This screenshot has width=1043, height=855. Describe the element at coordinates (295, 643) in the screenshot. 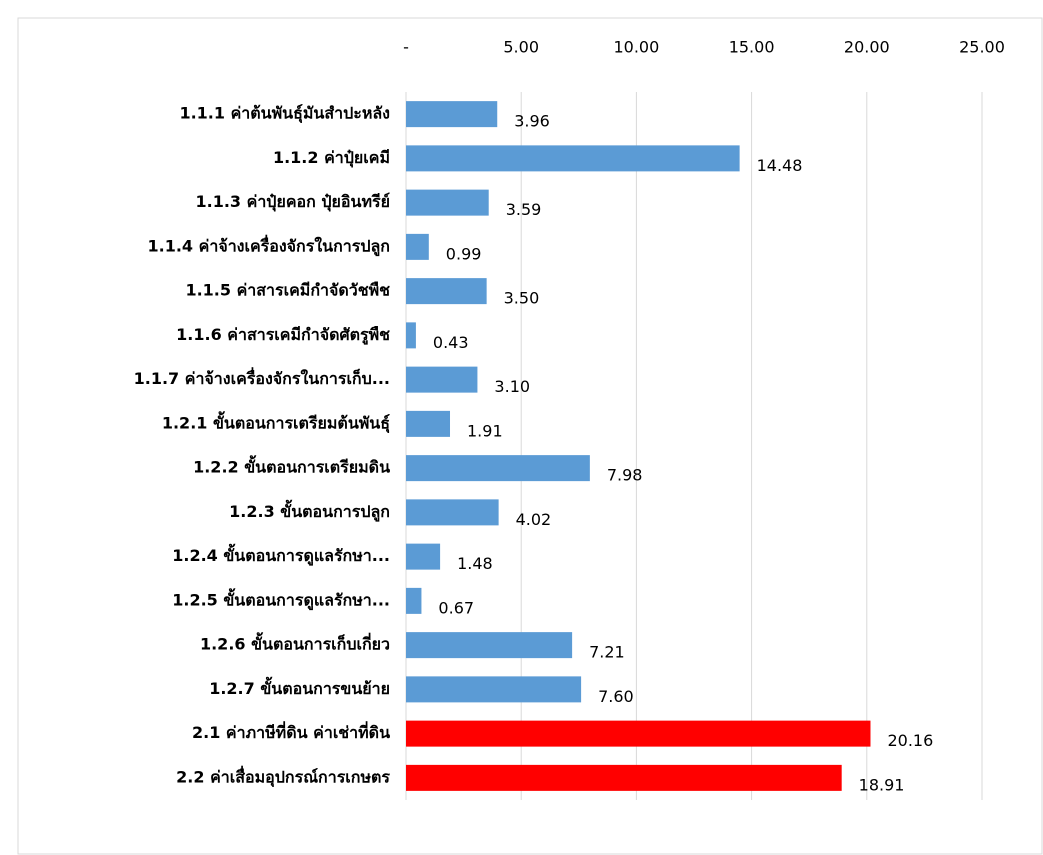

I see `y-tick-label: 1.2.6 ขั้นตอนการเก็บเกี่ยว` at that location.